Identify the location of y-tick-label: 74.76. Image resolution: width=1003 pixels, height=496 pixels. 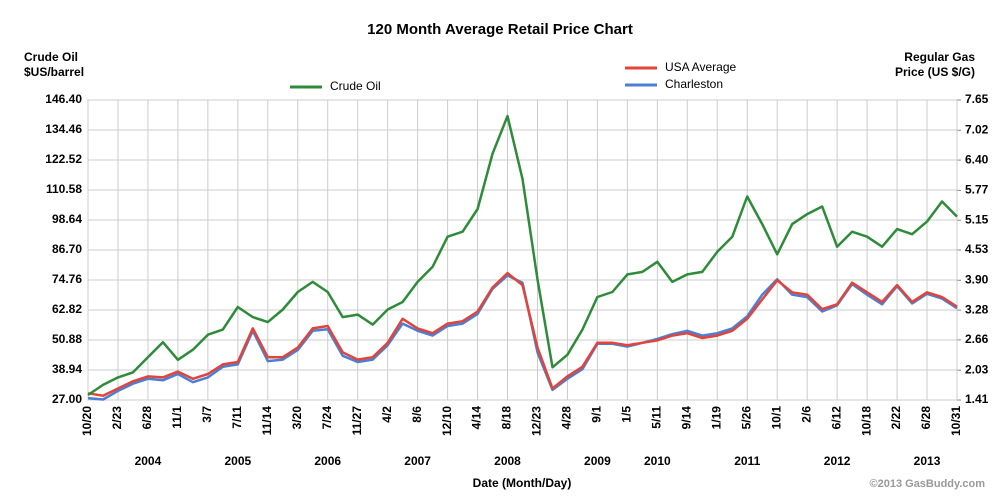
(67, 279).